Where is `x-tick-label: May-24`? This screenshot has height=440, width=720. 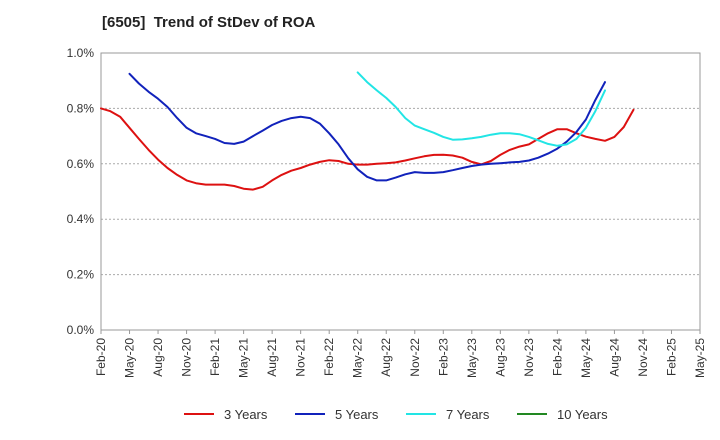 x-tick-label: May-24 is located at coordinates (586, 358).